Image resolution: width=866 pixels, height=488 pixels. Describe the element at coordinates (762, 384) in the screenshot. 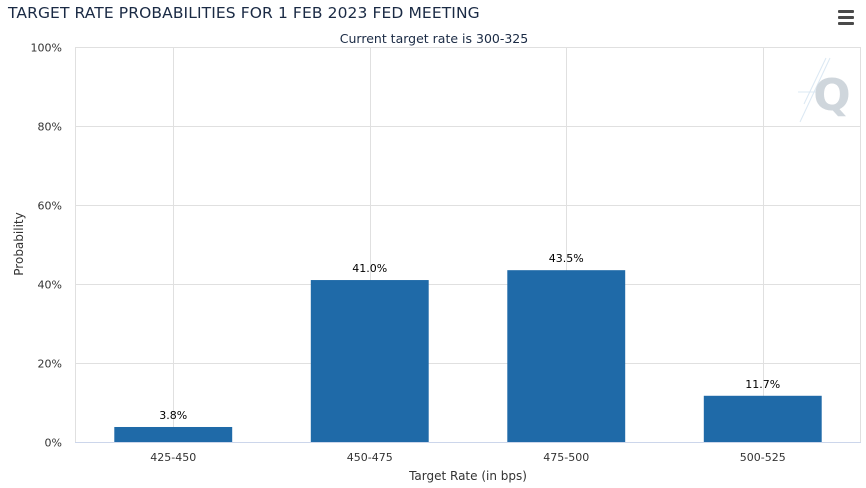

I see `data-label-500-525: 11.7%` at that location.